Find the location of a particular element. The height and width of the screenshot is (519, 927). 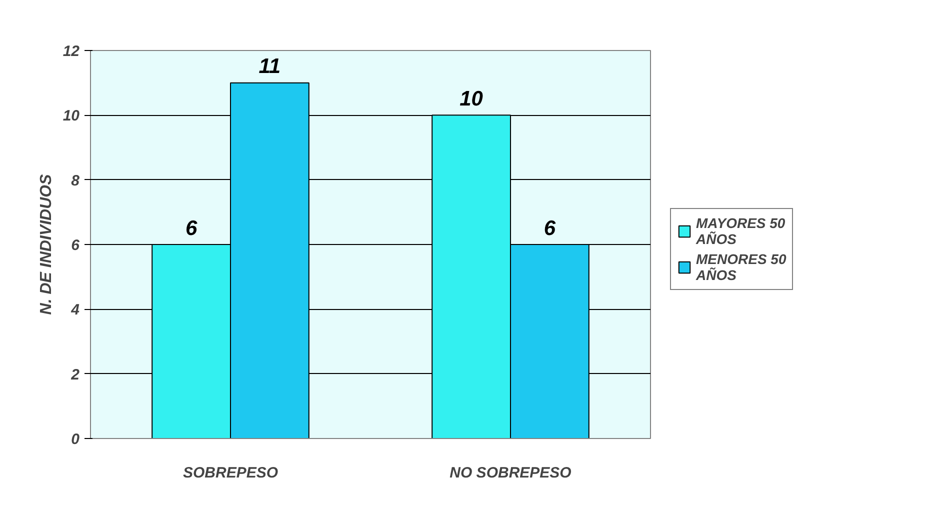

y-axis-title: N. DE INDIVIDUOS is located at coordinates (46, 244).